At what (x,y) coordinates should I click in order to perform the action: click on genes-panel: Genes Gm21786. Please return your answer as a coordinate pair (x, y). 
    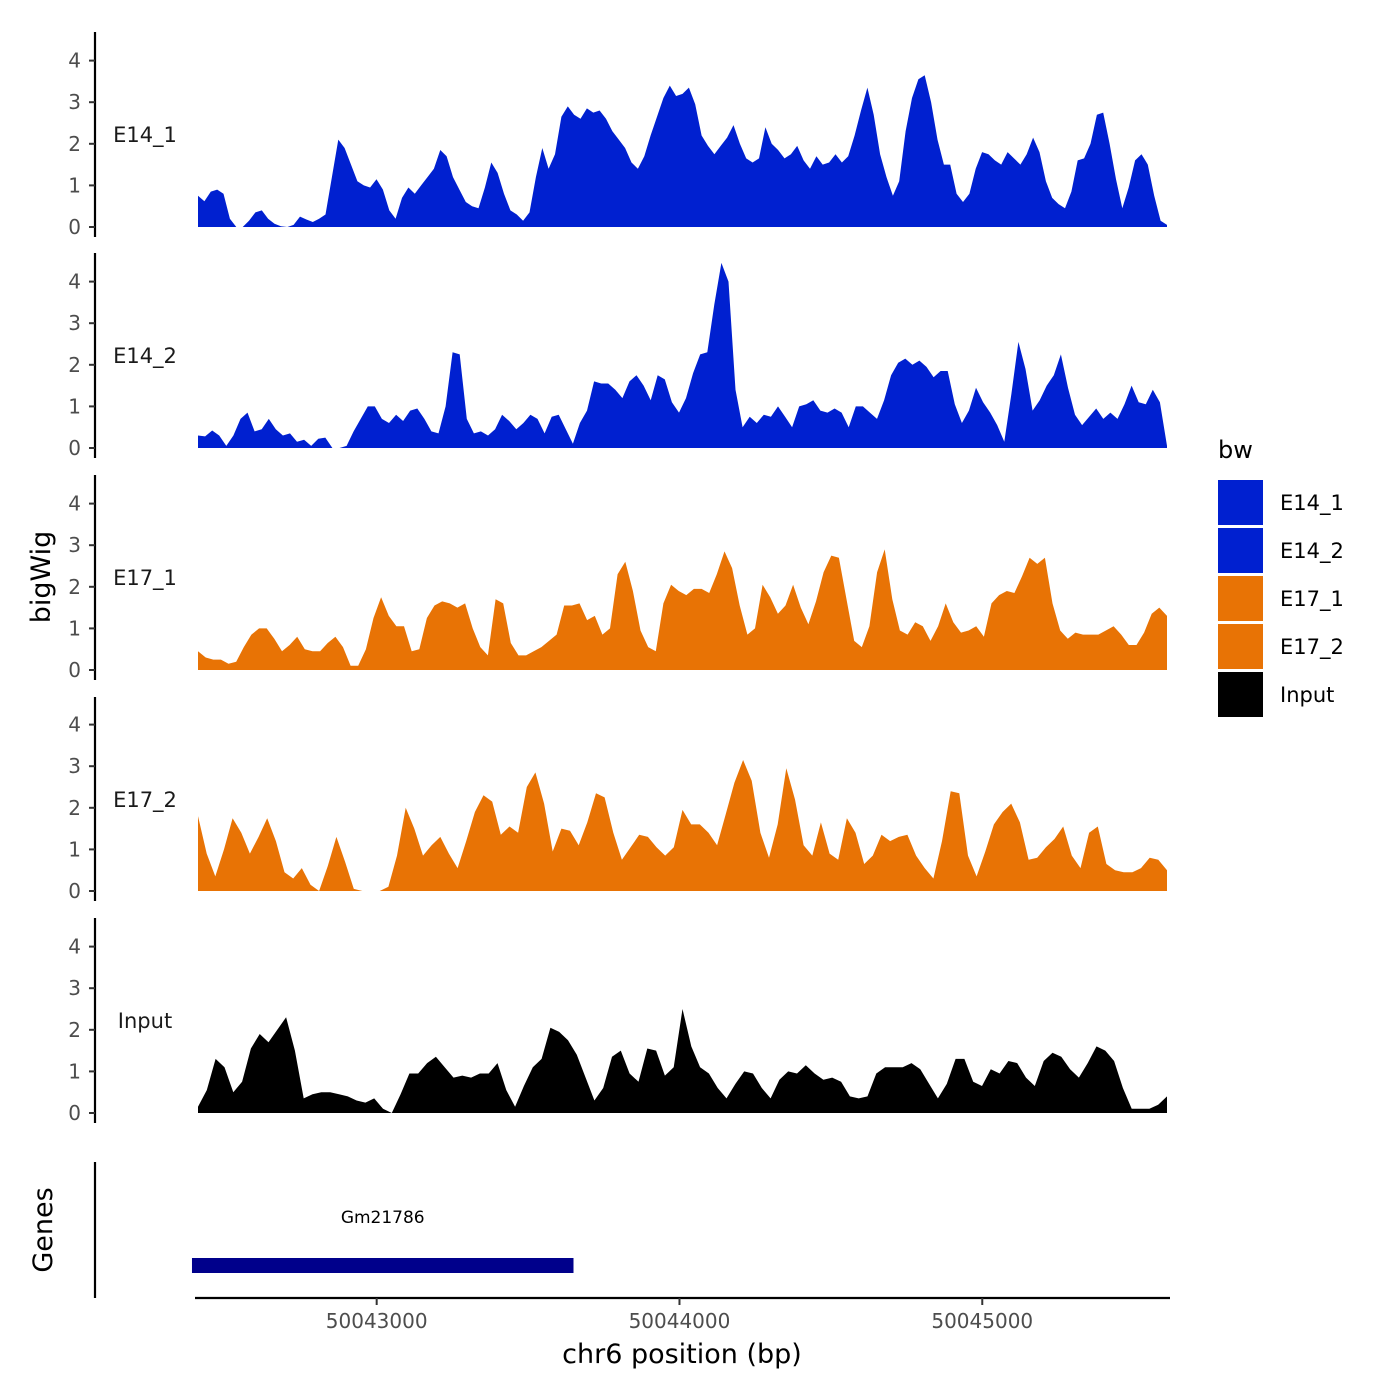
    Looking at the image, I should click on (301, 1230).